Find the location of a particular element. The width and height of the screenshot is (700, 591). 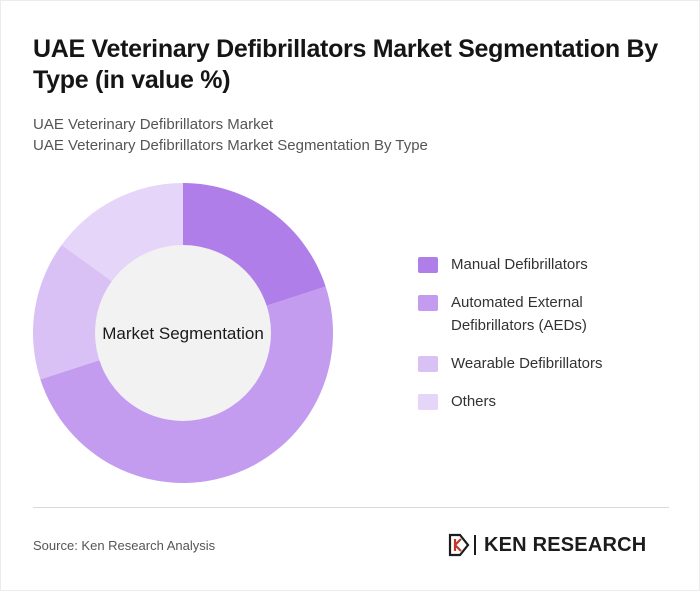

ken-research-logo-icon is located at coordinates (459, 545).